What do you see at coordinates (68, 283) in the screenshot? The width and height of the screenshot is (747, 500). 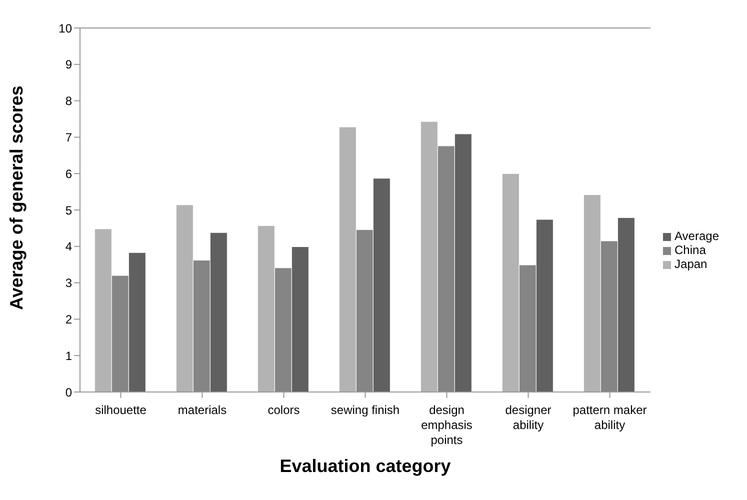 I see `y-tick-label: 3` at bounding box center [68, 283].